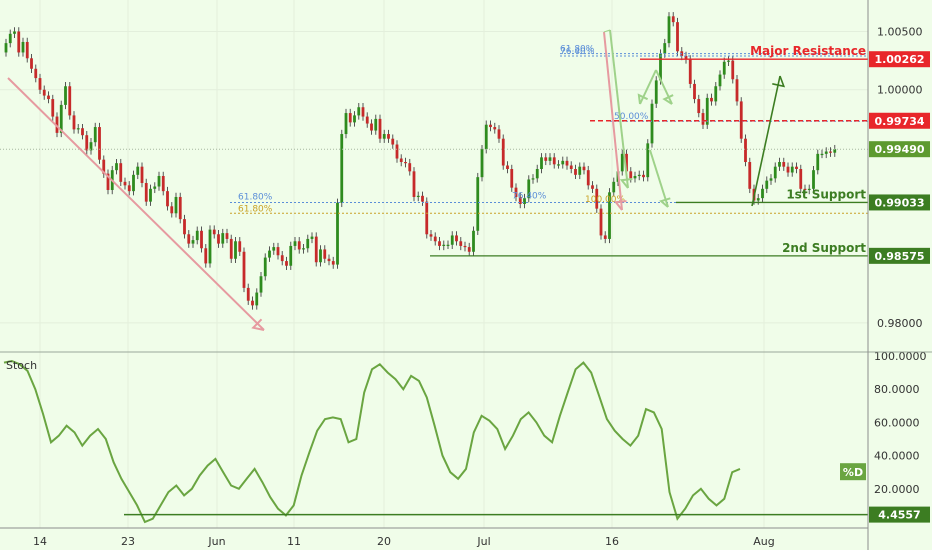 This screenshot has width=932, height=550. I want to click on stoch-title: Stoch, so click(21, 365).